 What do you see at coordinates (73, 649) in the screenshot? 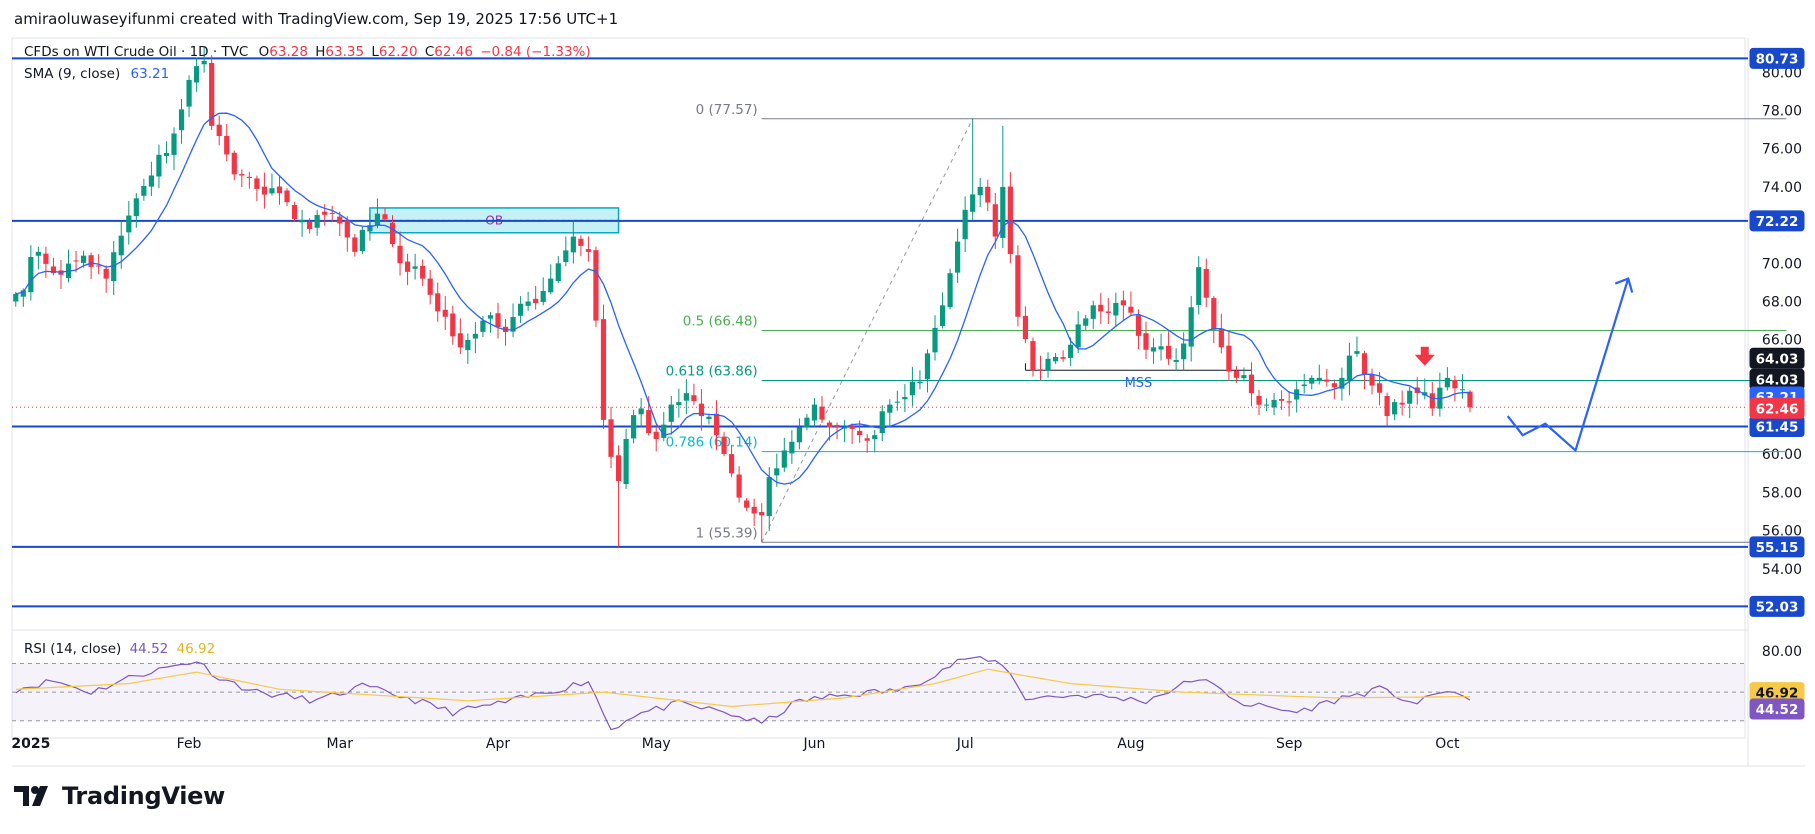
I see `rsi-label: RSI (14, close)` at bounding box center [73, 649].